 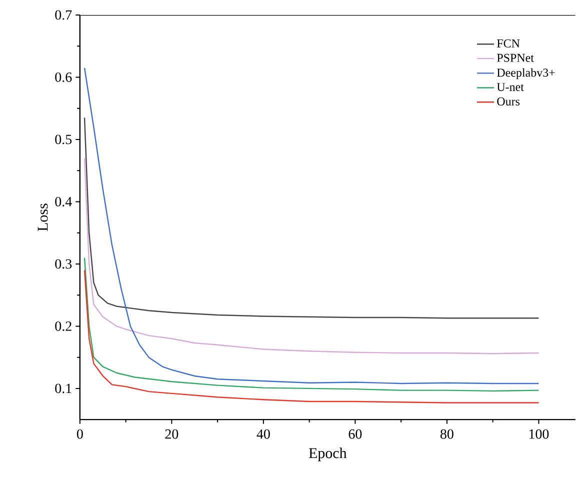 What do you see at coordinates (79, 435) in the screenshot?
I see `x-tick-label: 0` at bounding box center [79, 435].